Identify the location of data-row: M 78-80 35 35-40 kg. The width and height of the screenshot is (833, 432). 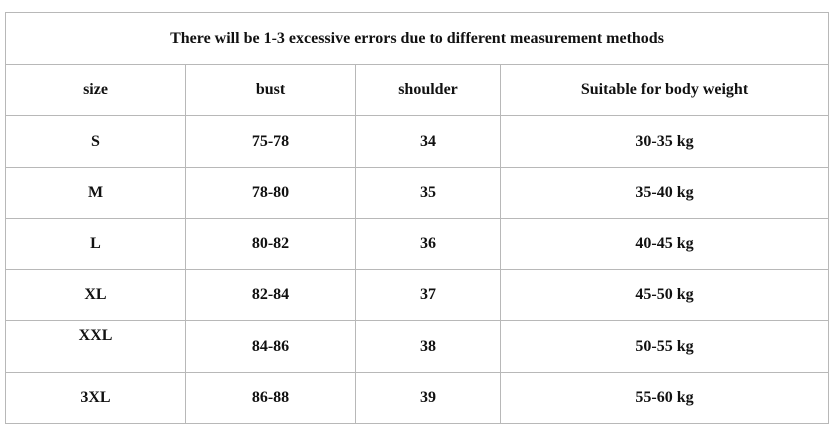
(417, 192).